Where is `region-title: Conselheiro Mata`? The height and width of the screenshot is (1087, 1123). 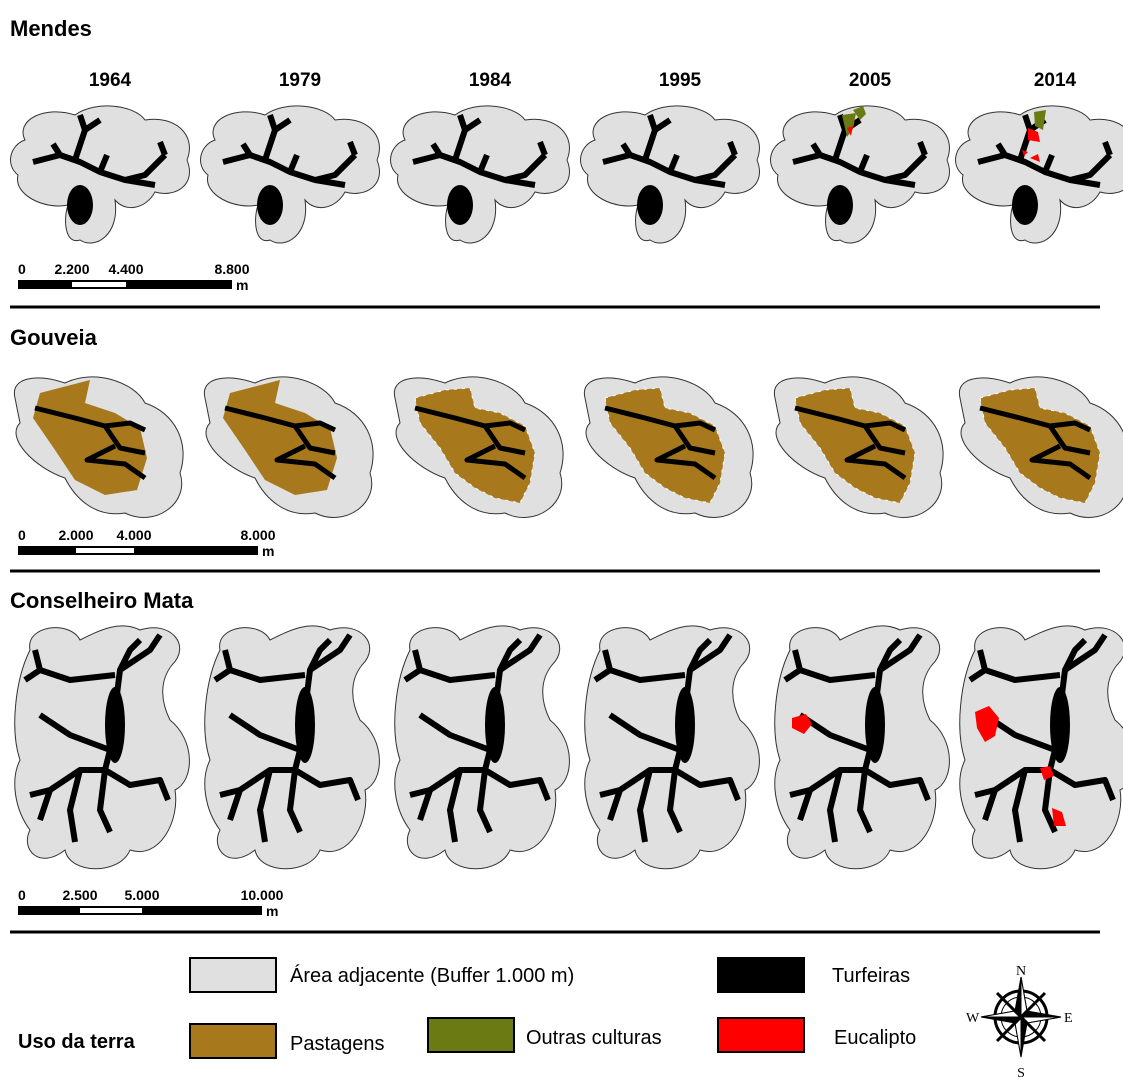 region-title: Conselheiro Mata is located at coordinates (102, 600).